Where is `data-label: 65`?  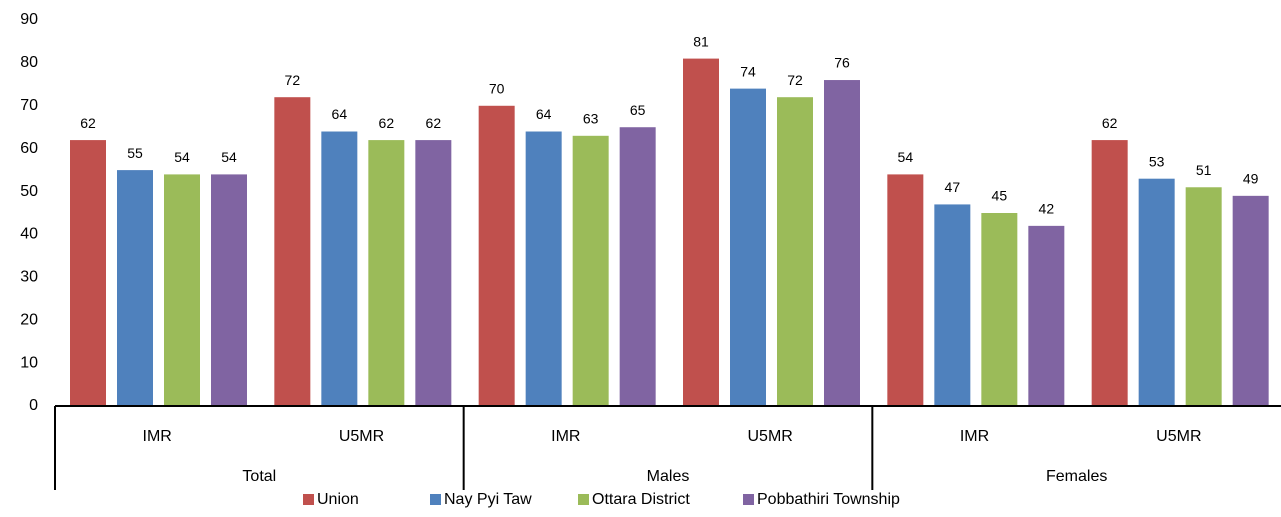
data-label: 65 is located at coordinates (638, 110).